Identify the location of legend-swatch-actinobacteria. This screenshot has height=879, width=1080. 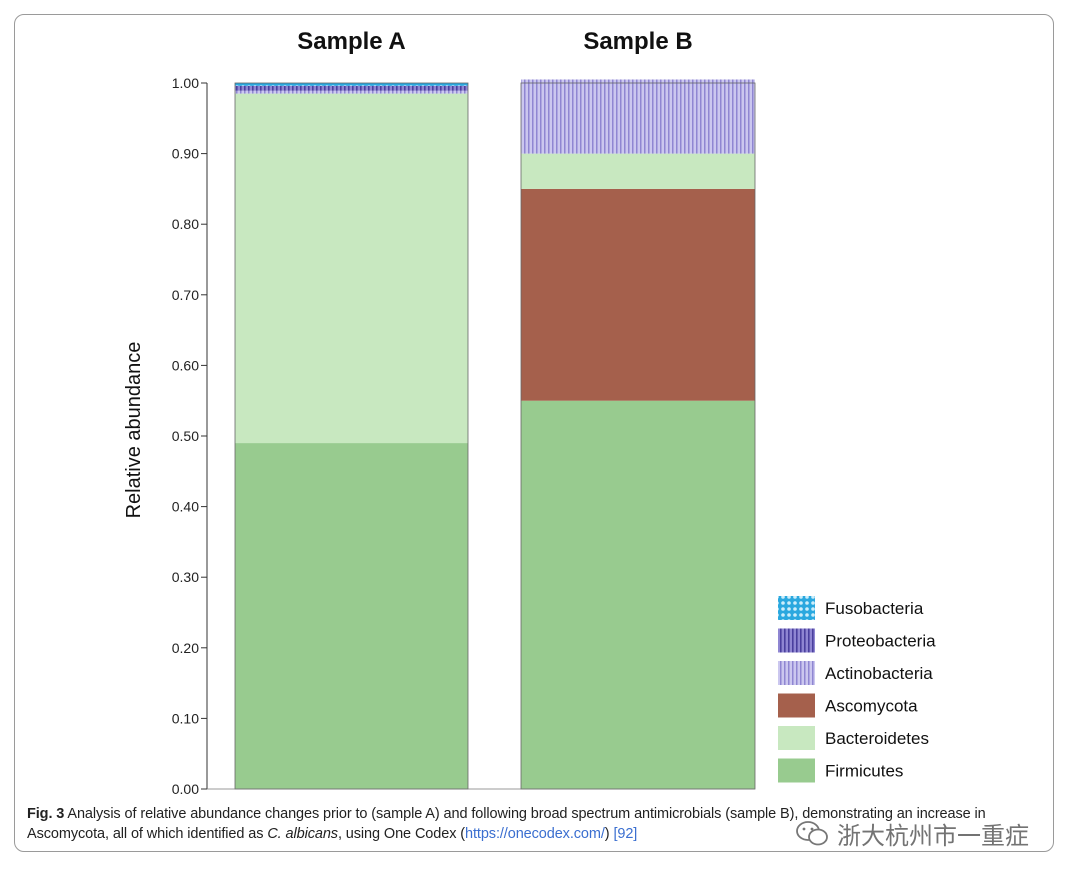
(796, 673).